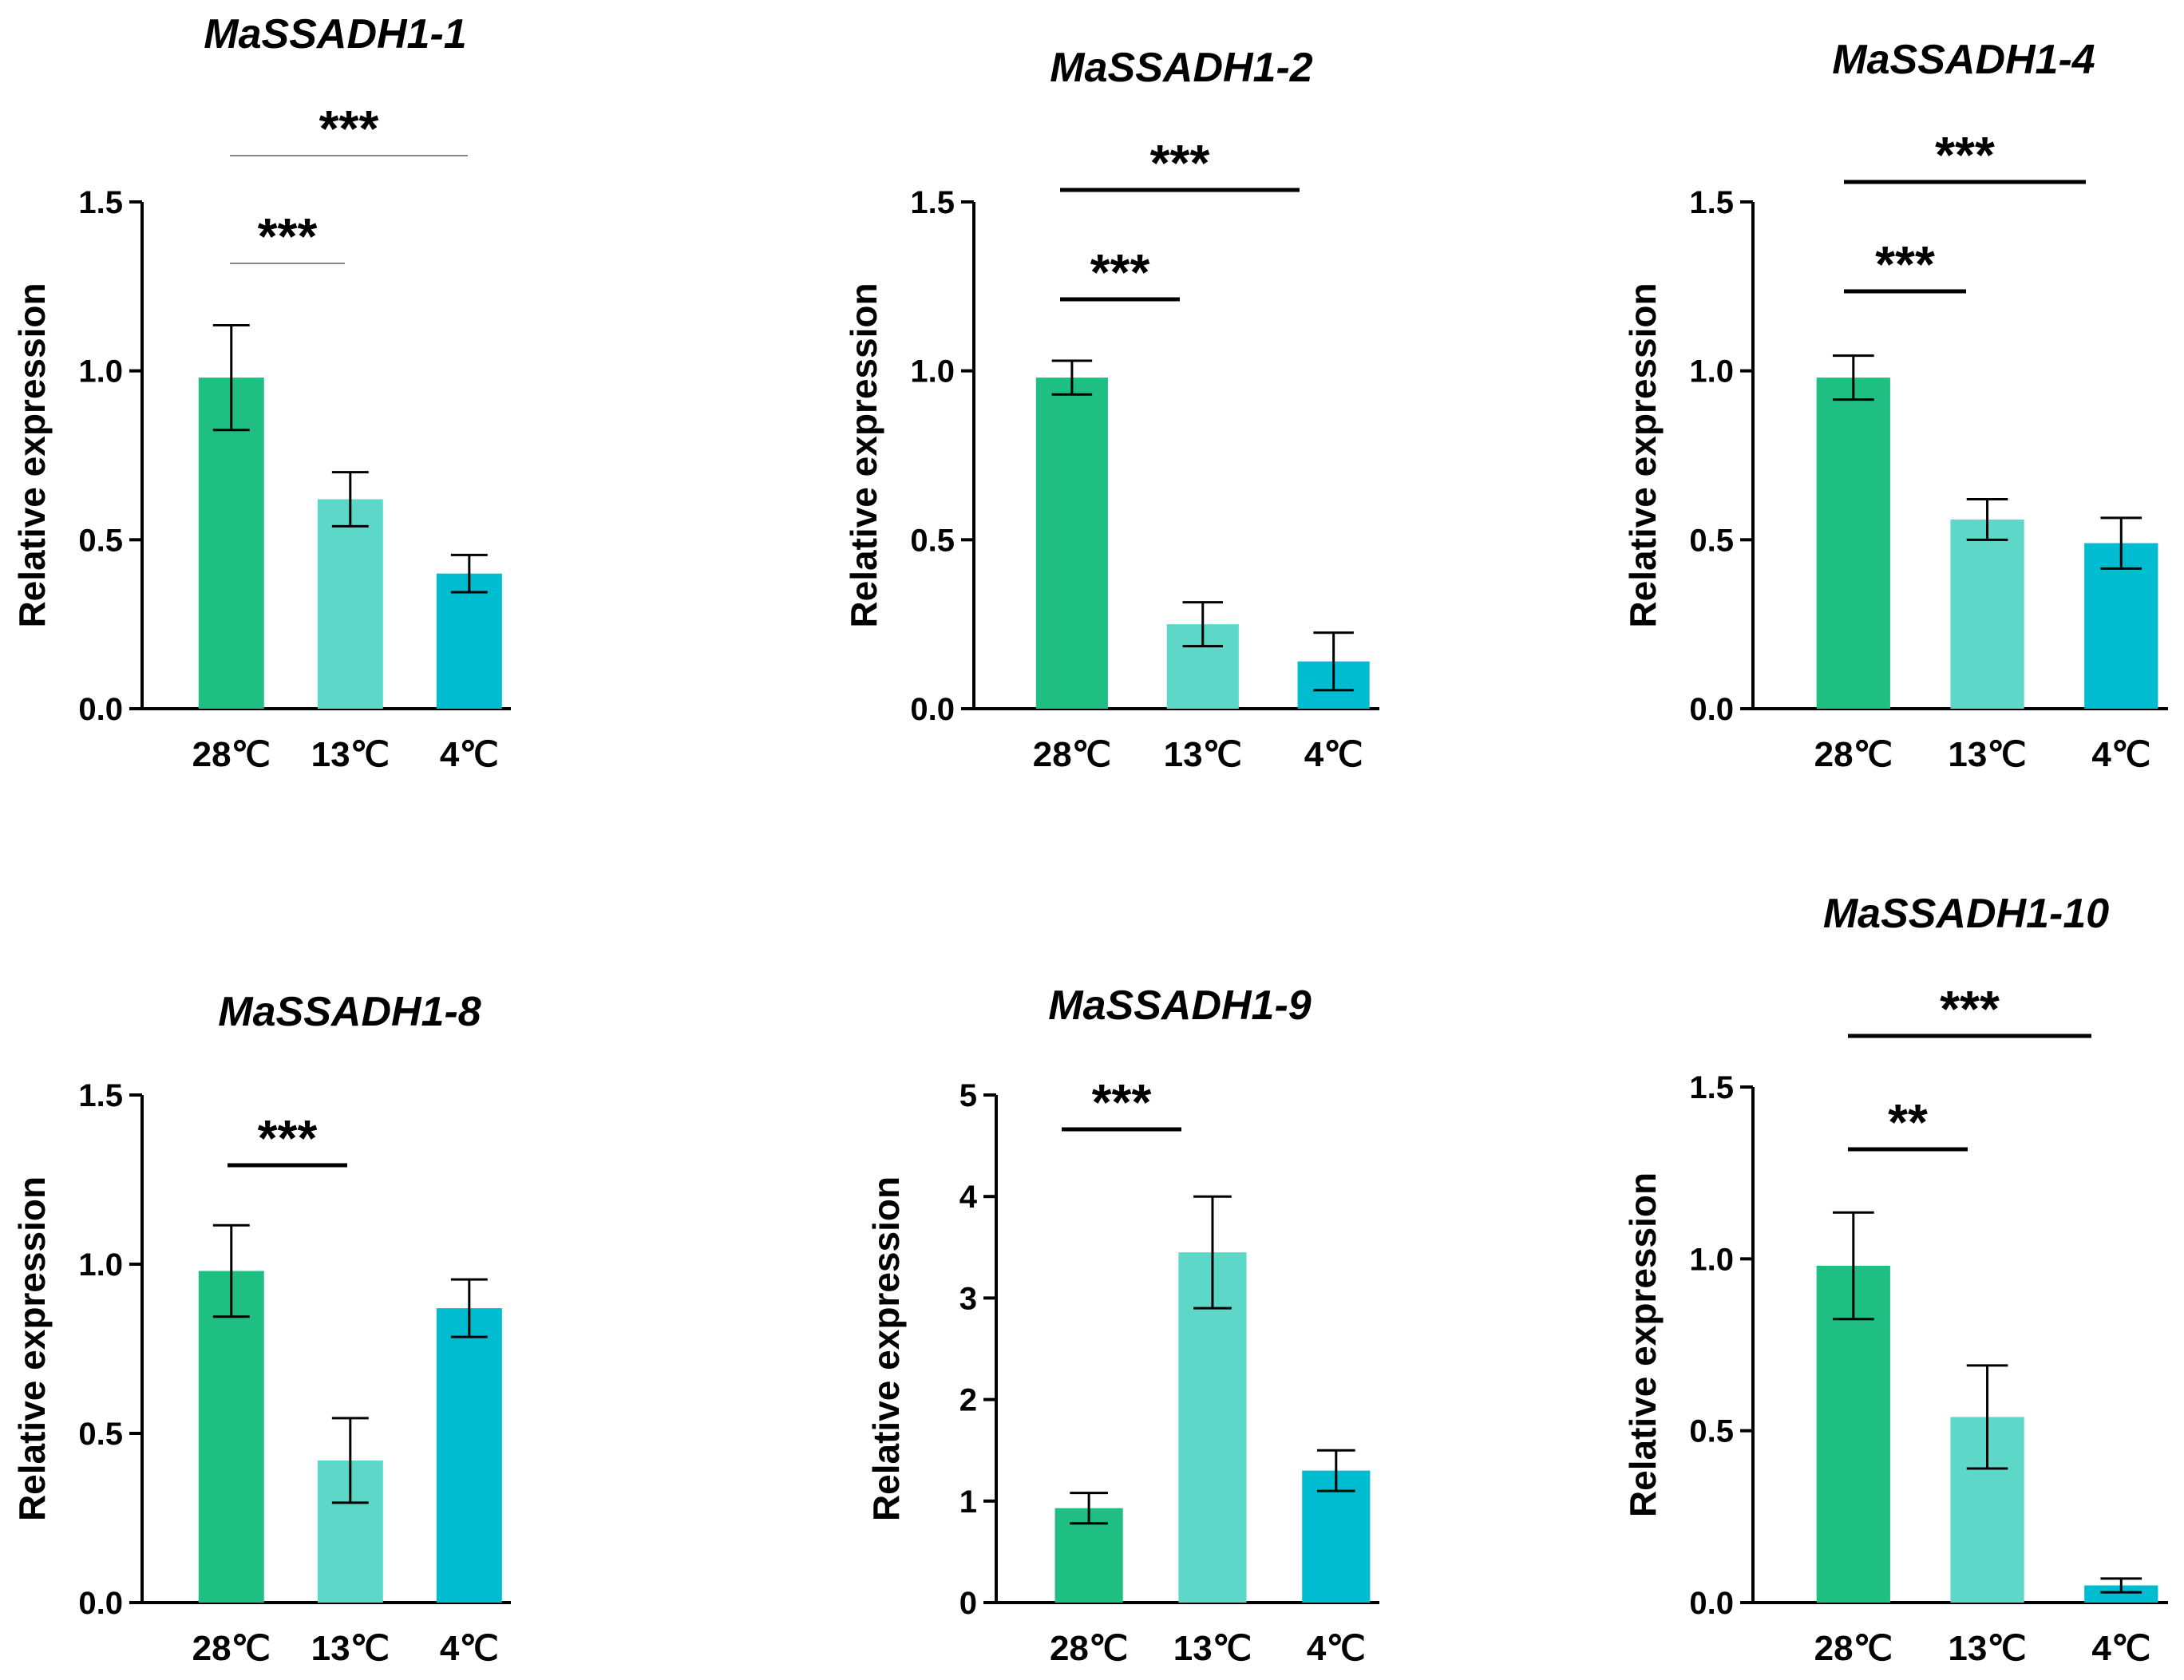 The width and height of the screenshot is (2184, 1680). Describe the element at coordinates (1711, 1087) in the screenshot. I see `panel-6-y-tick-label: 1.5` at that location.